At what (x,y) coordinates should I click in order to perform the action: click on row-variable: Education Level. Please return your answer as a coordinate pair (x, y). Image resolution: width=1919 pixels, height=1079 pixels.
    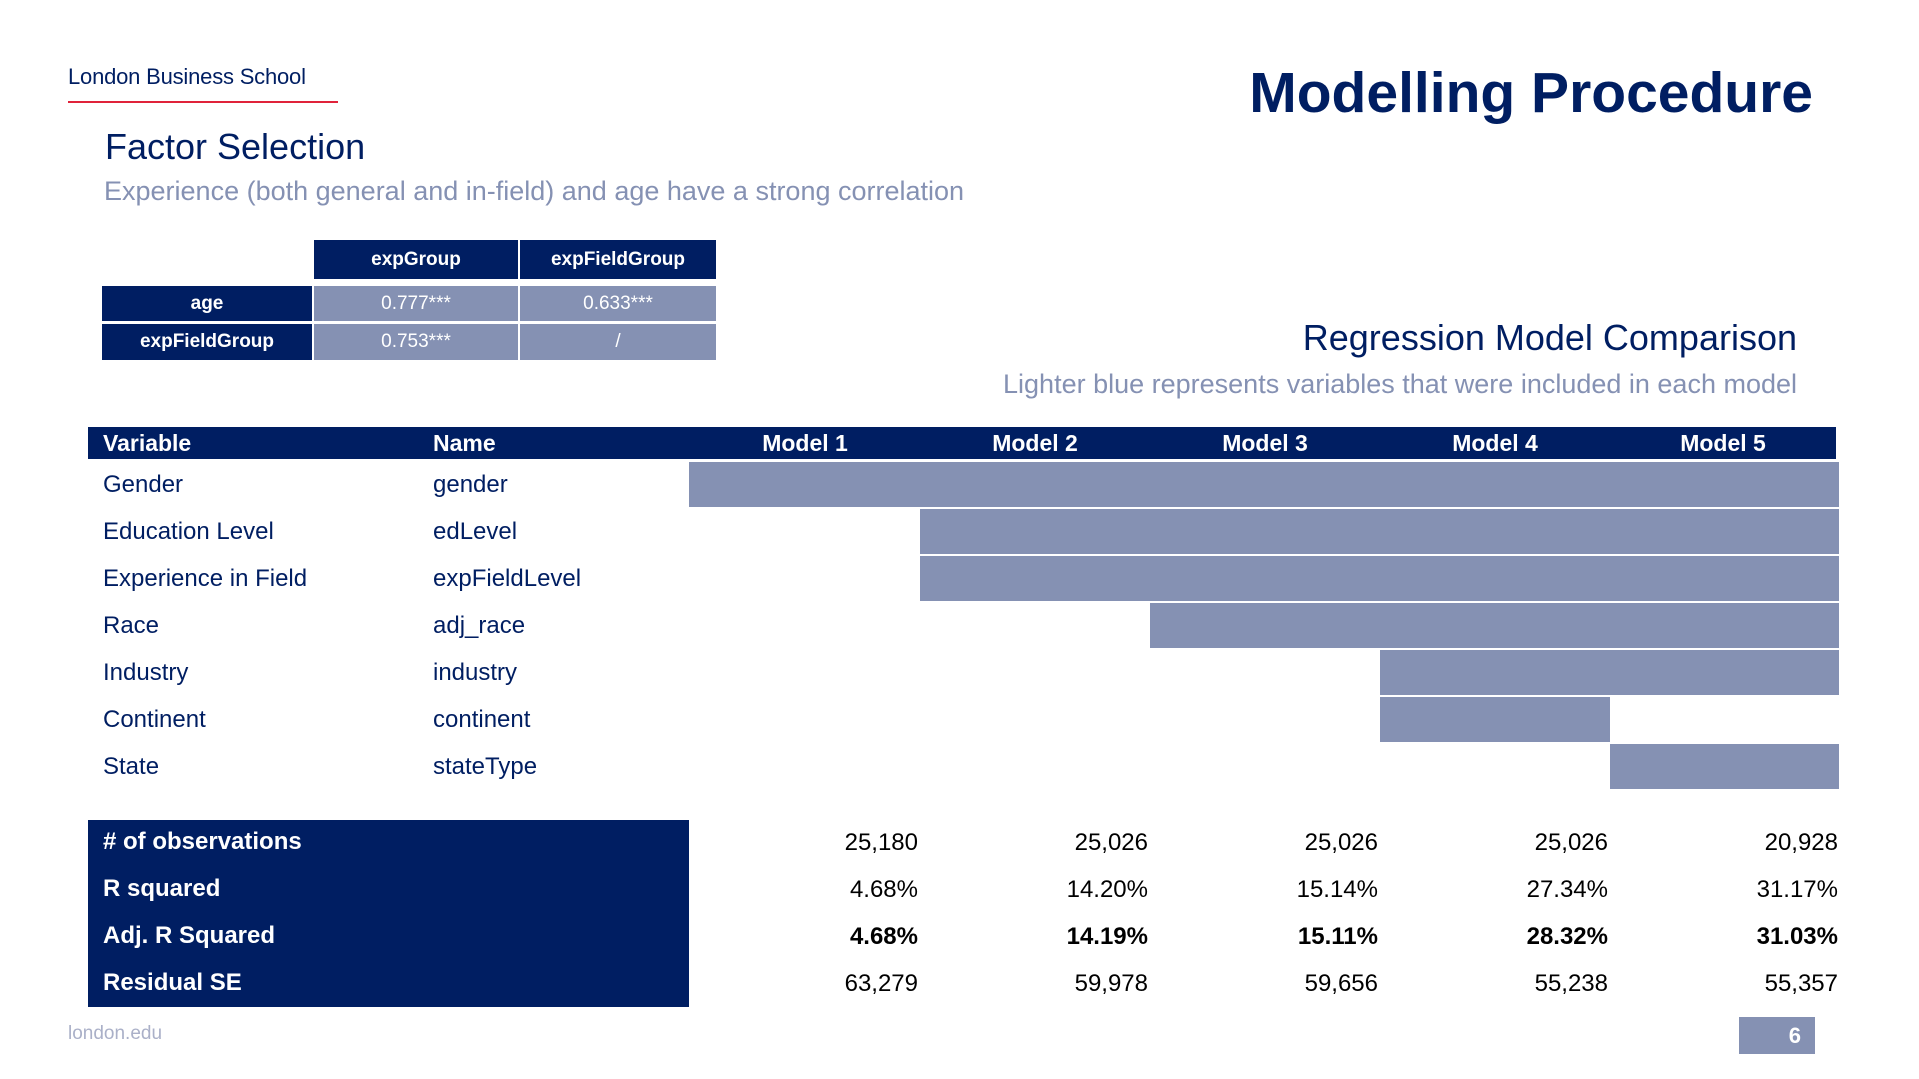
    Looking at the image, I should click on (188, 531).